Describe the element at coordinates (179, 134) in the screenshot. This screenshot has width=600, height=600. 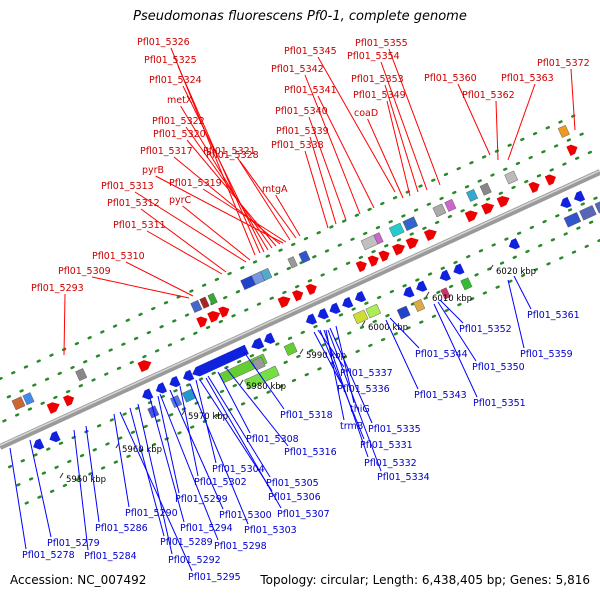
I see `gene-label-top: Pfl01_5320` at that location.